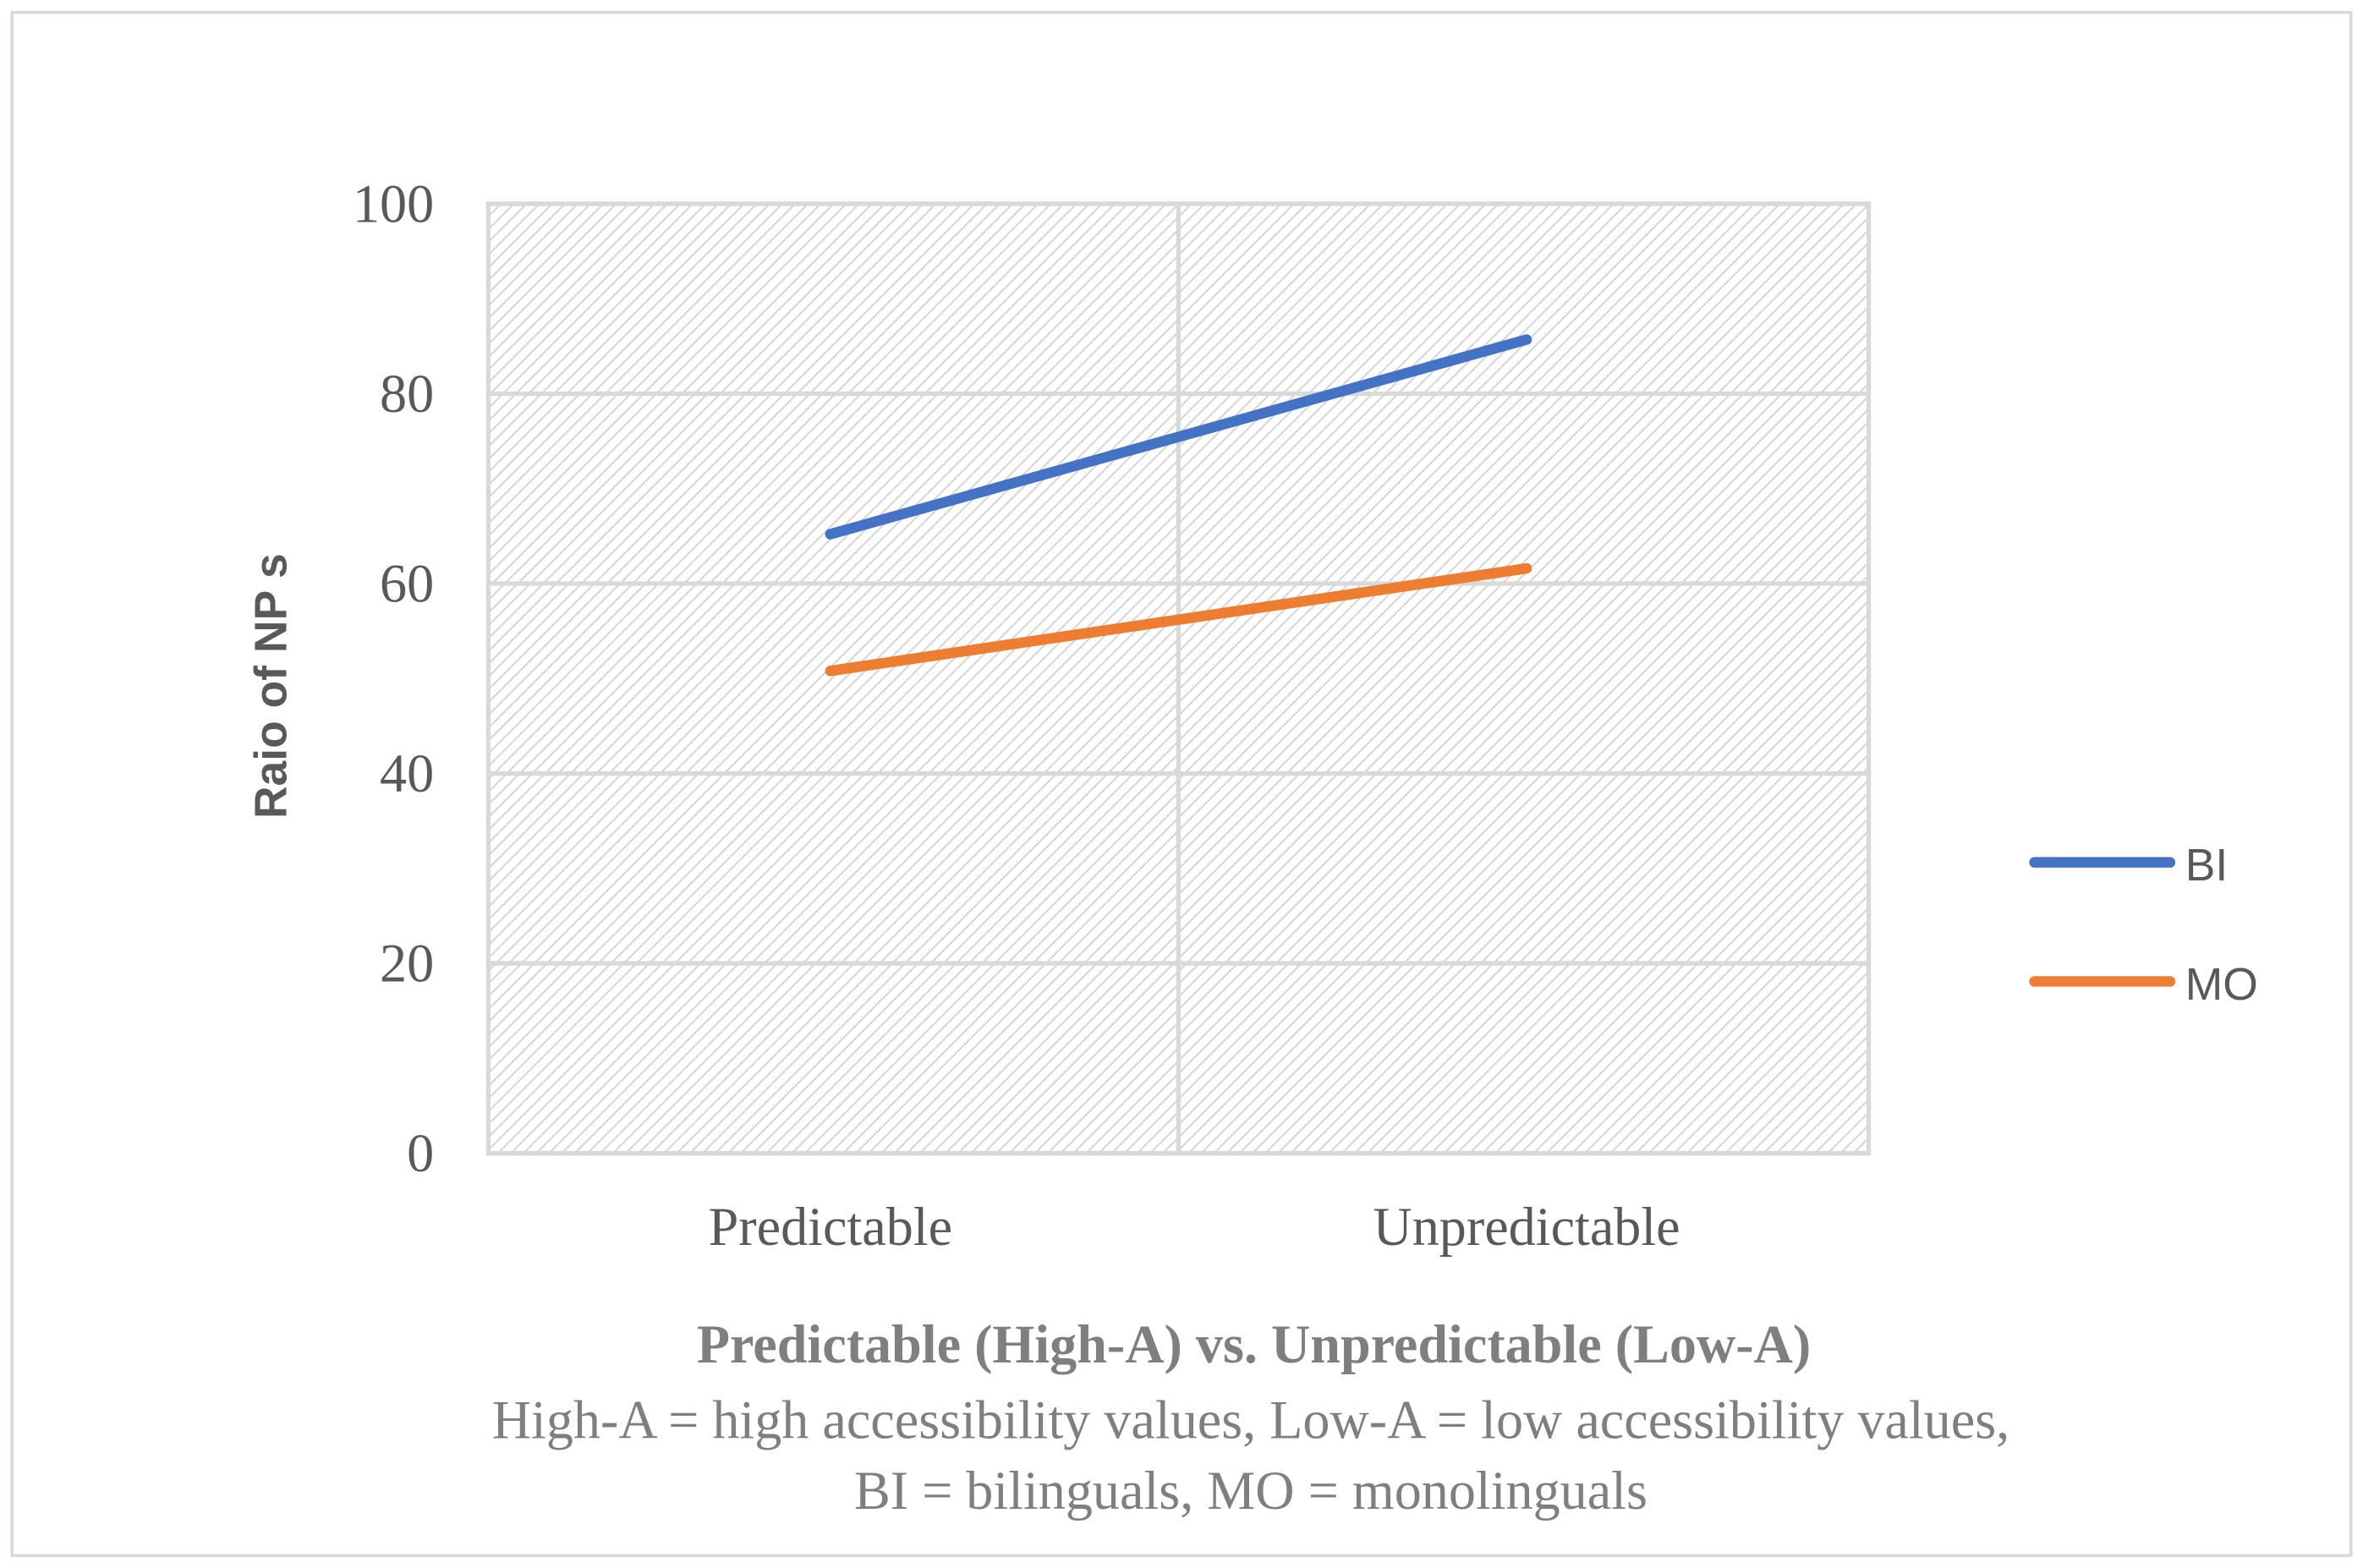 The image size is (2363, 1568). I want to click on y-tick-label: 100, so click(394, 203).